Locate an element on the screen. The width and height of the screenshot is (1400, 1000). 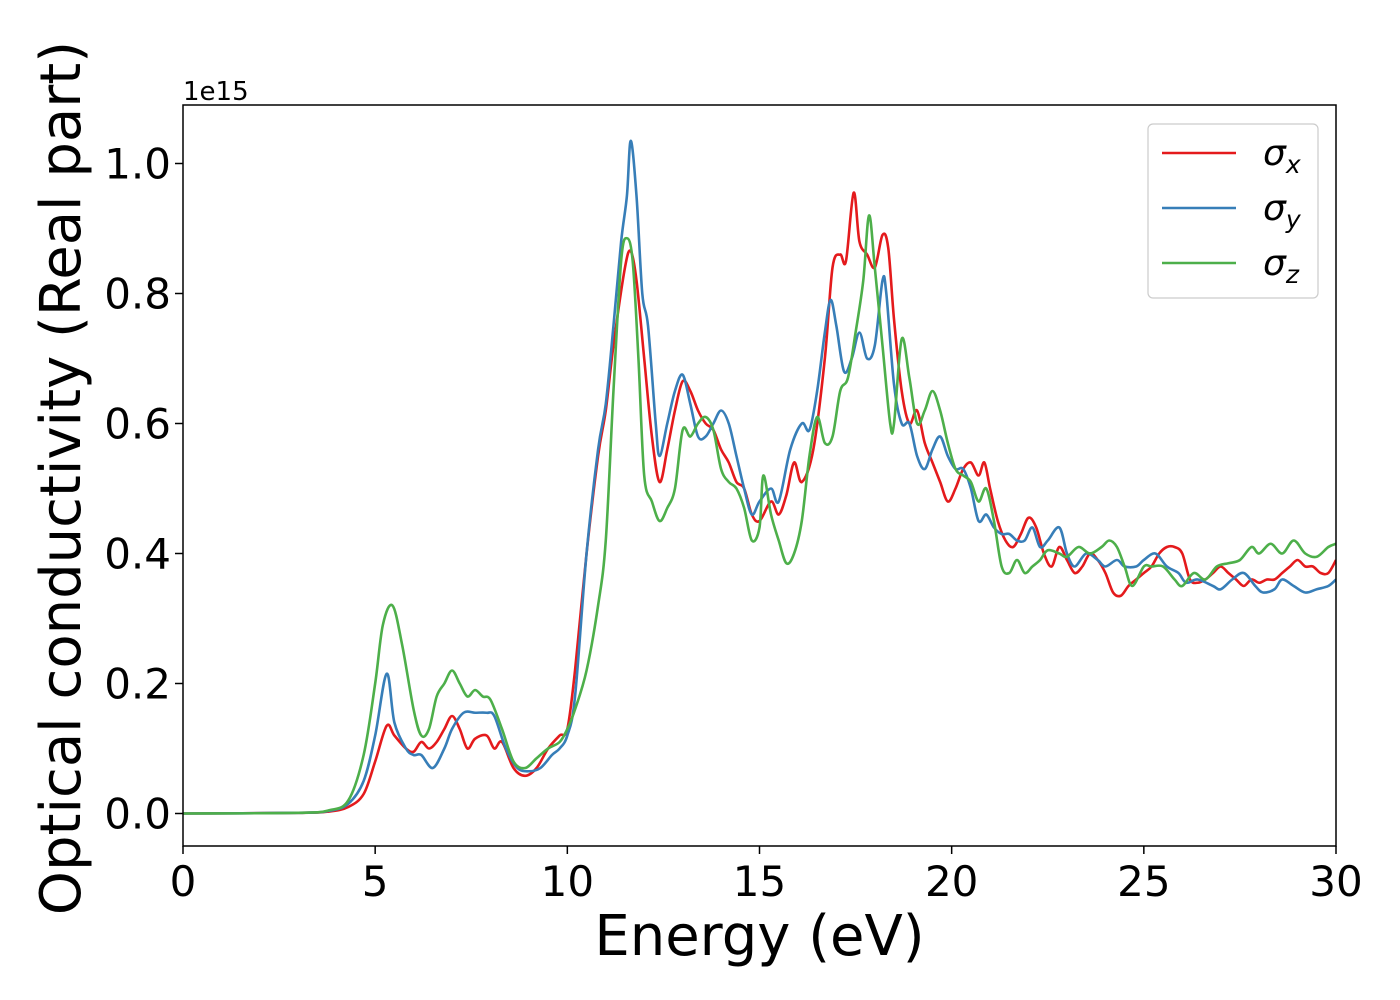
y-offset-text: 1e15 is located at coordinates (216, 92).